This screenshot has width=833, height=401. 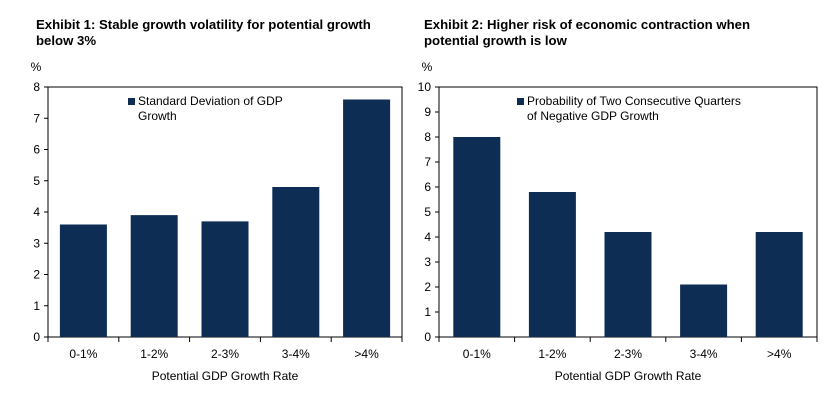 I want to click on legend-label-line1: Probability of Two Consecutive Quarters, so click(x=634, y=101).